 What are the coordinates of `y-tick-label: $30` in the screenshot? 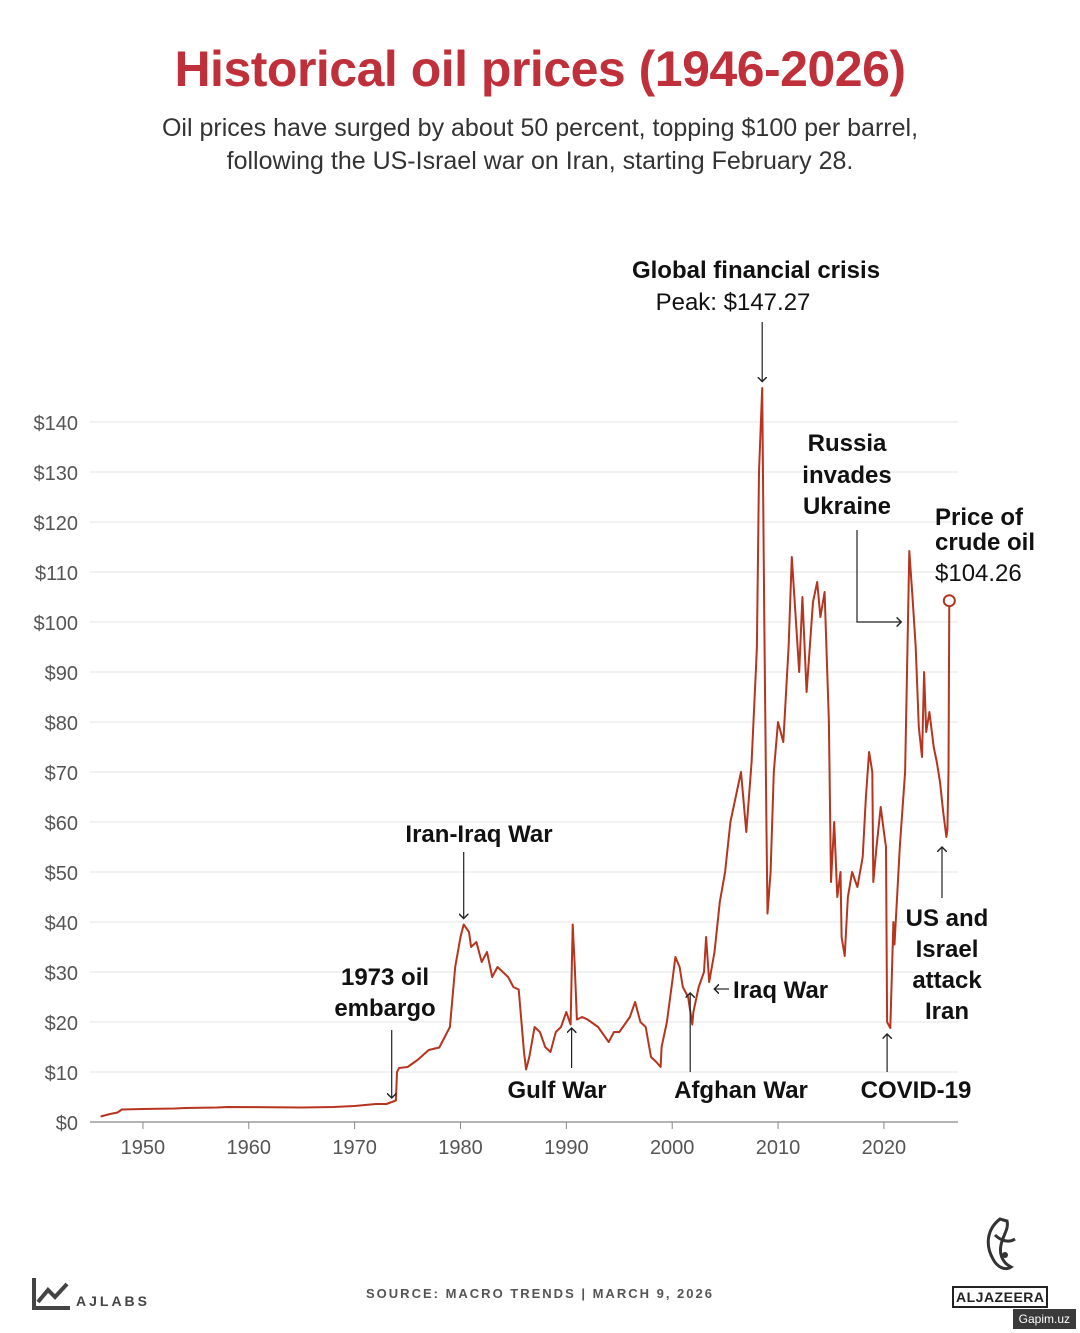 It's located at (61, 974).